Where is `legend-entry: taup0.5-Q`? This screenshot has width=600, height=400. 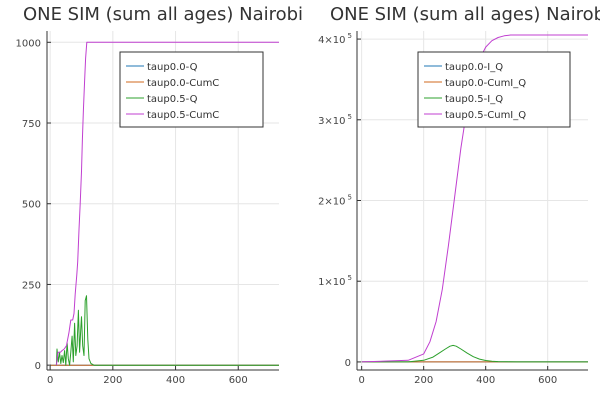
legend-entry: taup0.5-Q is located at coordinates (172, 99).